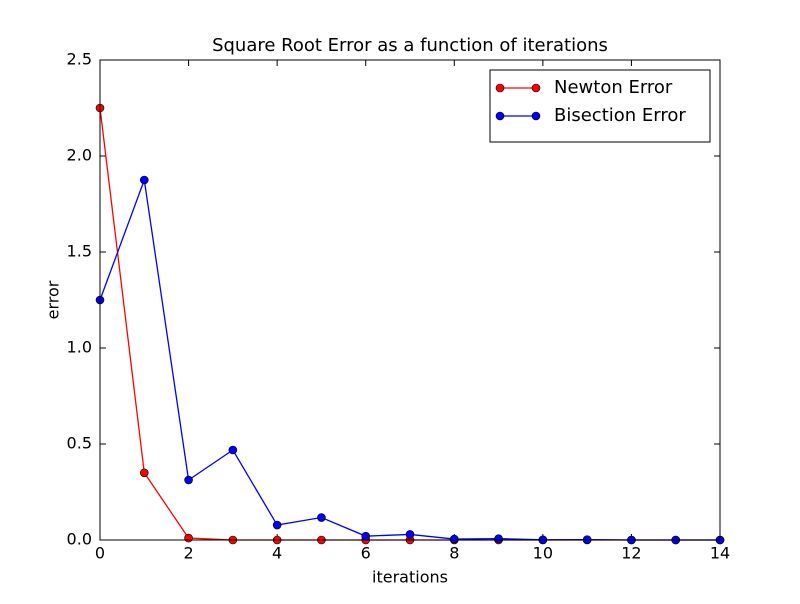  What do you see at coordinates (410, 577) in the screenshot?
I see `x-axis-label: iterations` at bounding box center [410, 577].